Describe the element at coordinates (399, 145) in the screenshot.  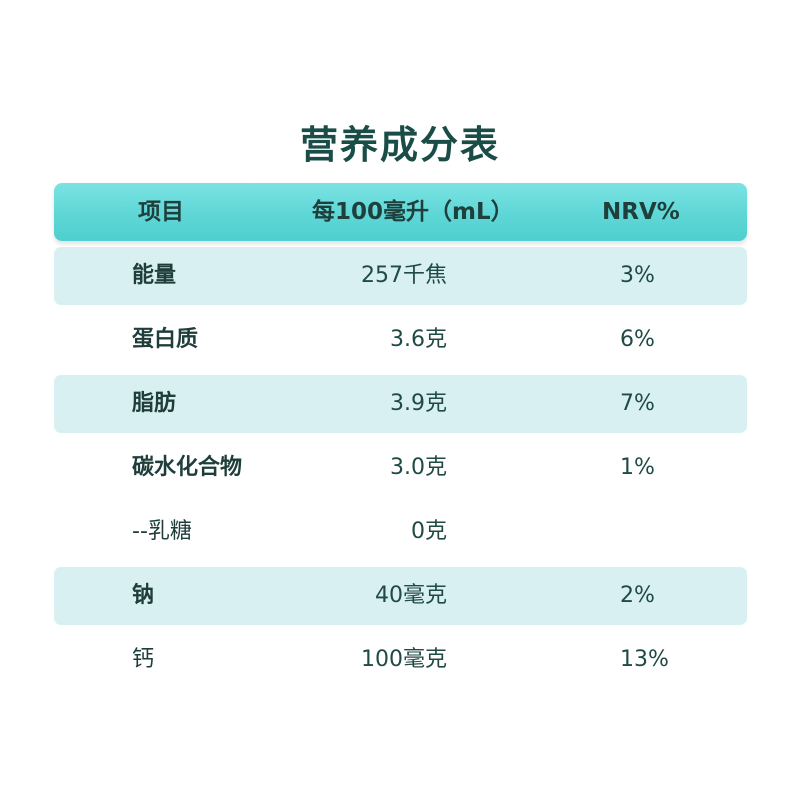
I see `page-title: 营养成分表` at that location.